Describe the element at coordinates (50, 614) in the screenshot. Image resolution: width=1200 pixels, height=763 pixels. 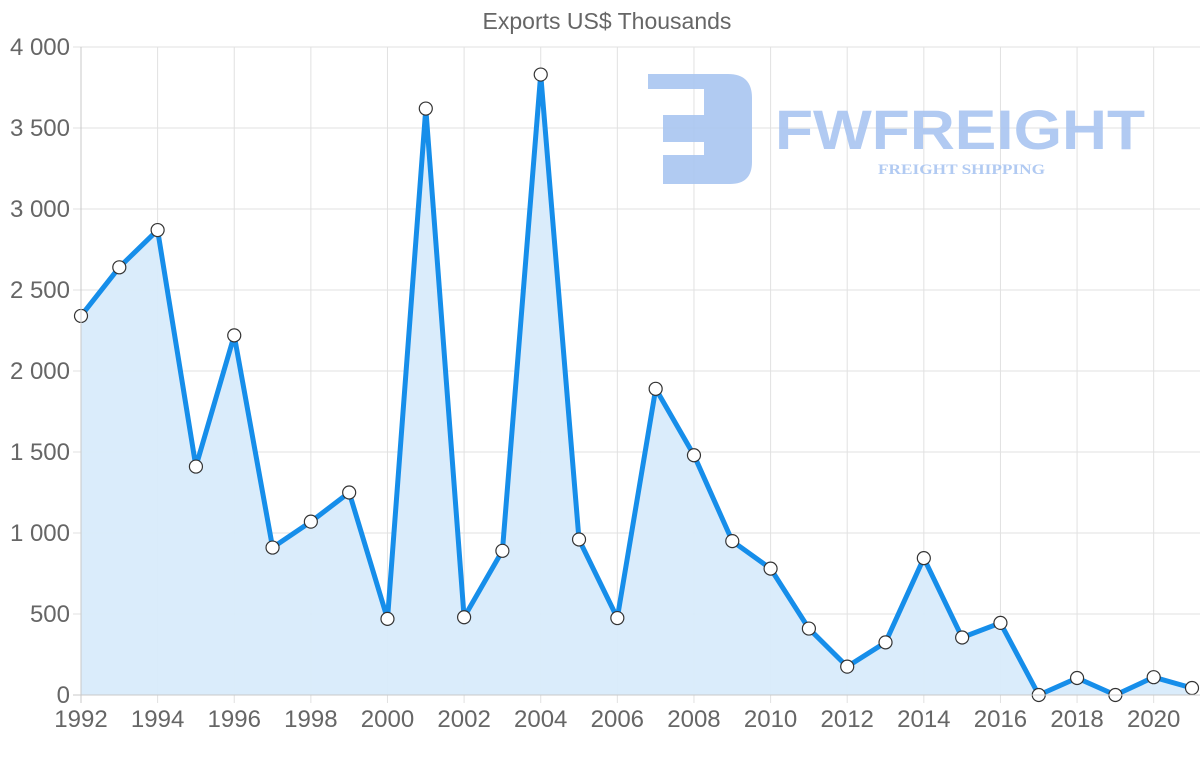
I see `y-tick-label: 500` at that location.